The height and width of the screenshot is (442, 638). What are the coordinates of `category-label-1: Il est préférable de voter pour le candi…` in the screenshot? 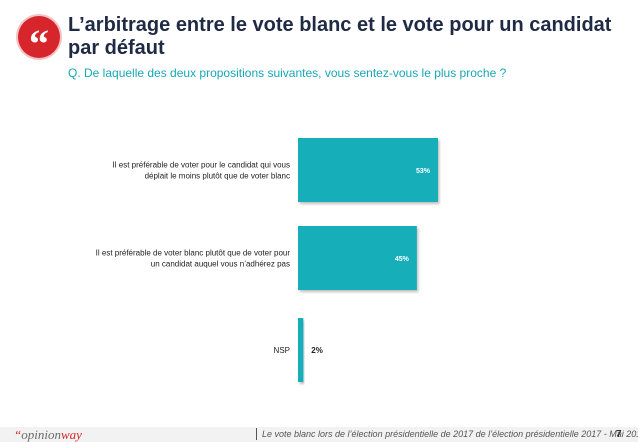 It's located at (201, 171).